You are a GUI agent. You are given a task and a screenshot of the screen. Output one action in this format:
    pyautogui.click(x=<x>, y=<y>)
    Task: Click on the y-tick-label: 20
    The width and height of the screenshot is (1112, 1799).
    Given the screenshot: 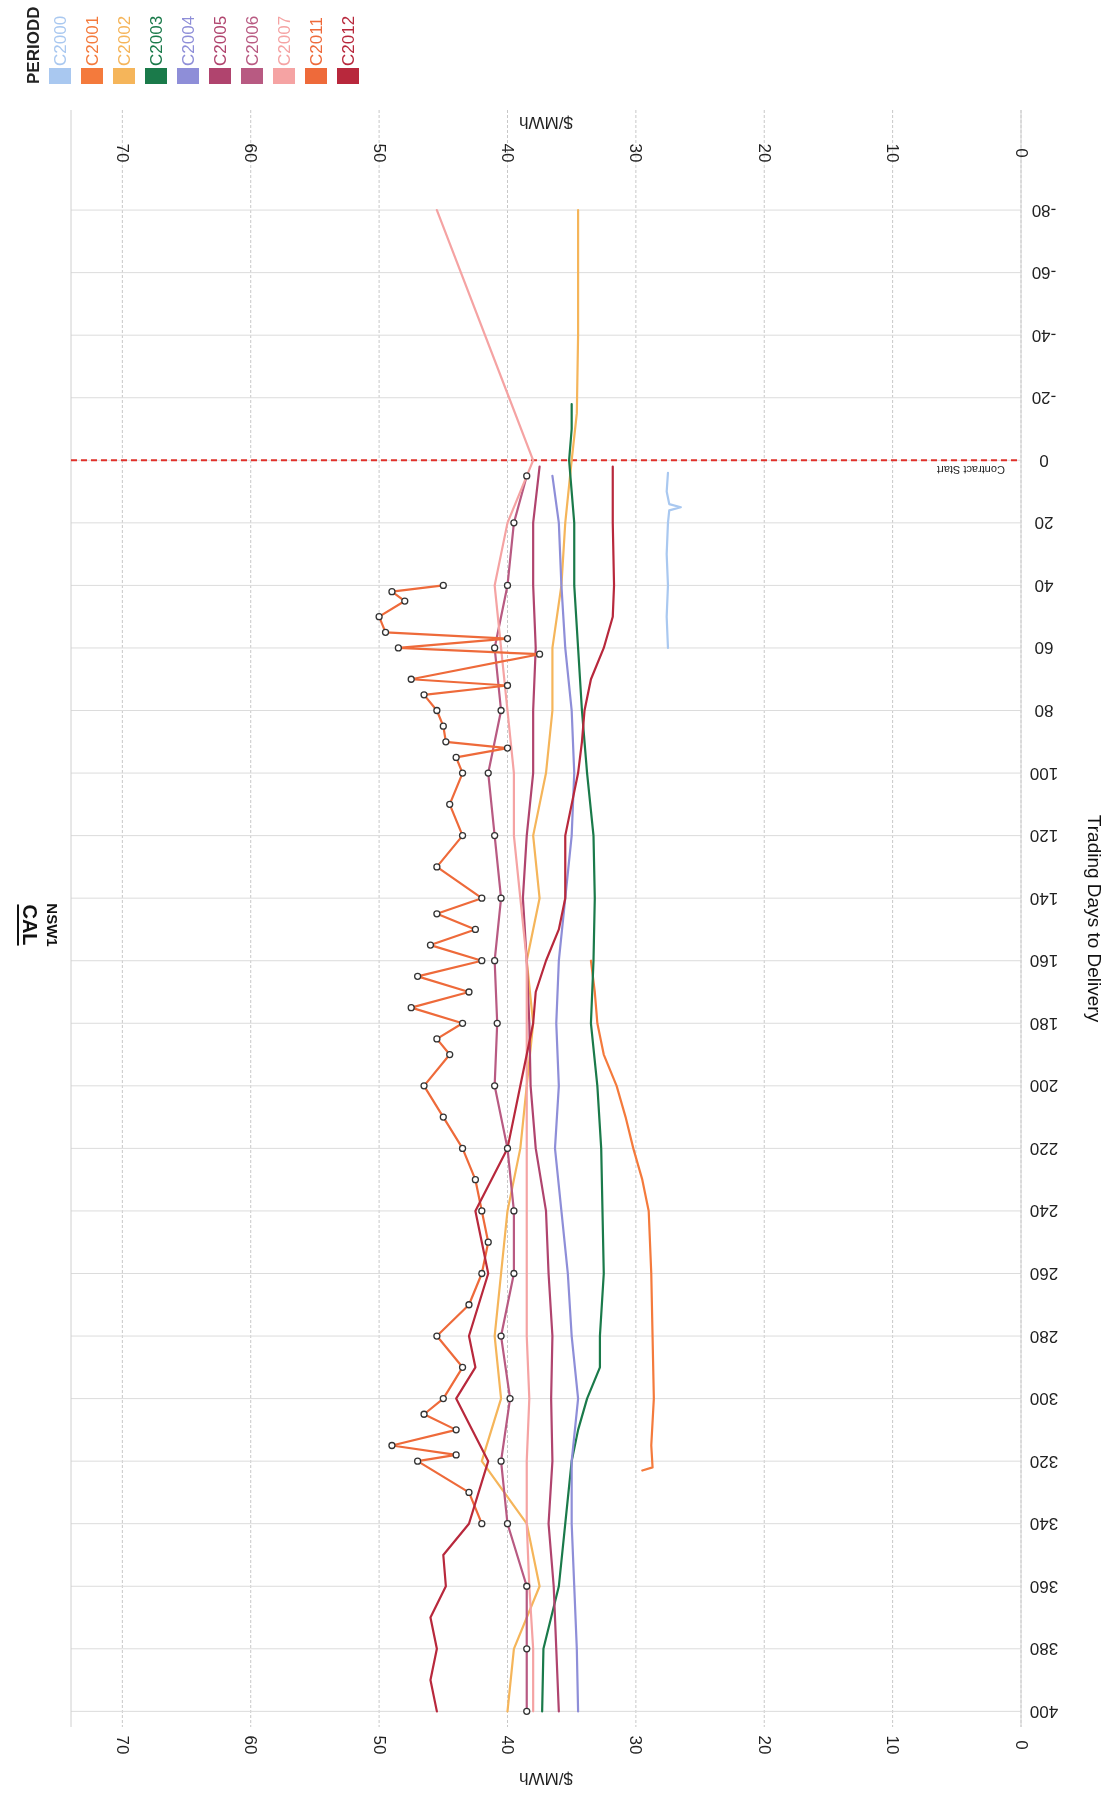 What is the action you would take?
    pyautogui.click(x=1044, y=523)
    